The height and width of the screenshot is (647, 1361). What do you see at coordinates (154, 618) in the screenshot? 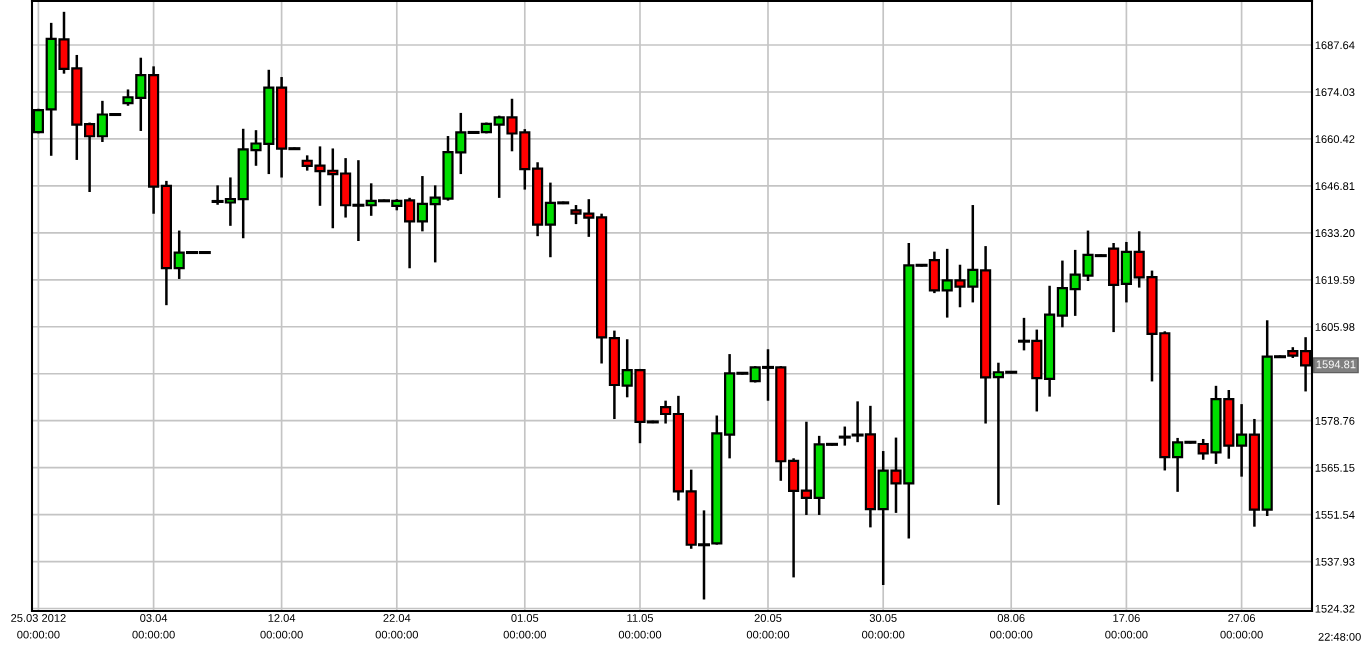
I see `x-tick-label: 03.04` at bounding box center [154, 618].